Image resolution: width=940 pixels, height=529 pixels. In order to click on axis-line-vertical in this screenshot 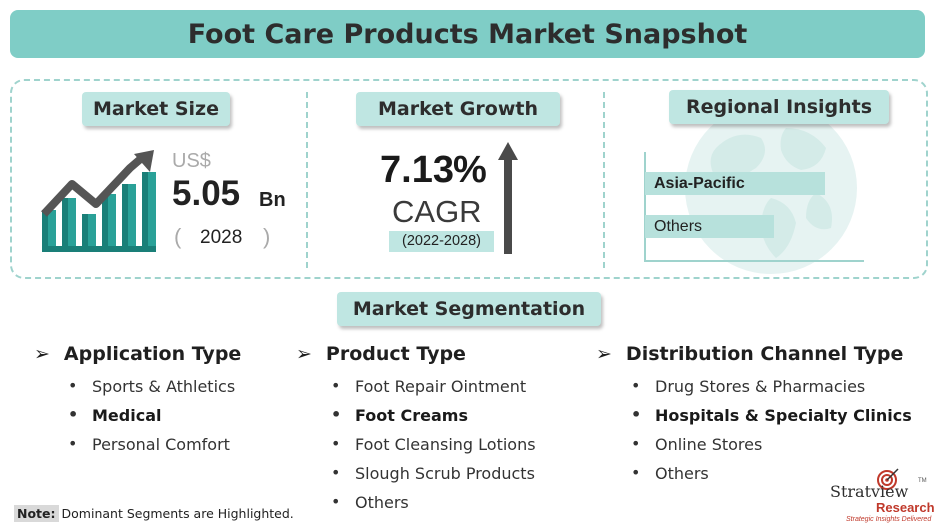, I will do `click(645, 207)`.